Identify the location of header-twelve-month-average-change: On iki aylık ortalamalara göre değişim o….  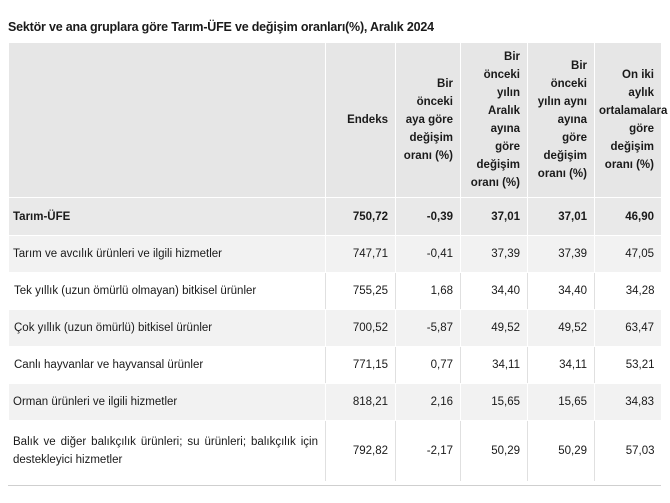
(630, 120).